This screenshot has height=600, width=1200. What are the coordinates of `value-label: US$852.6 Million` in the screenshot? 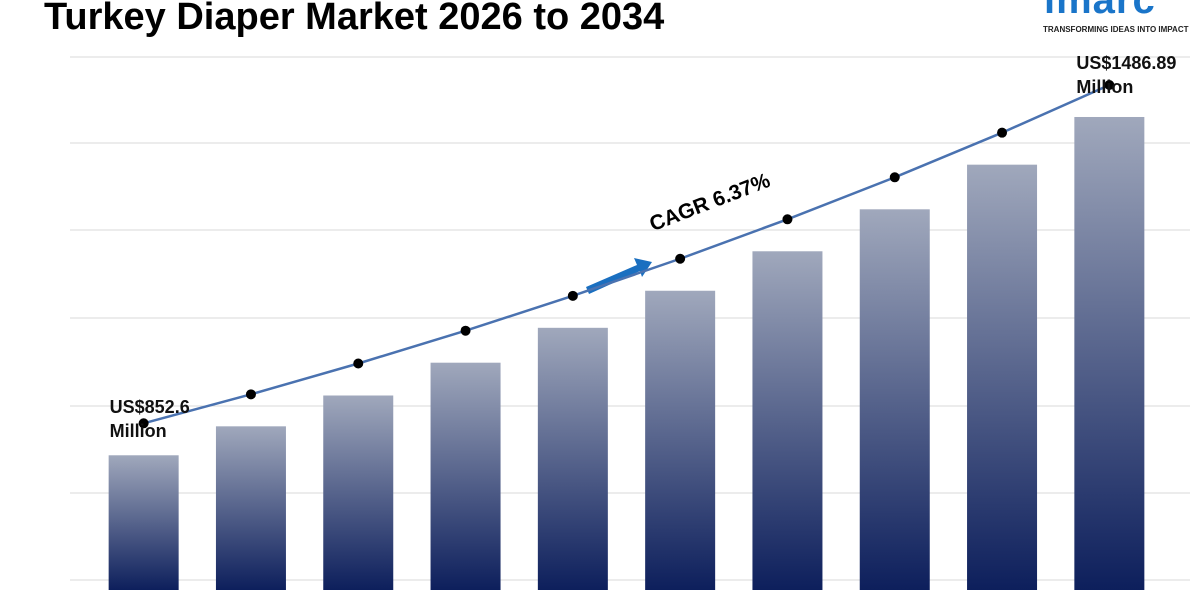 It's located at (149, 419).